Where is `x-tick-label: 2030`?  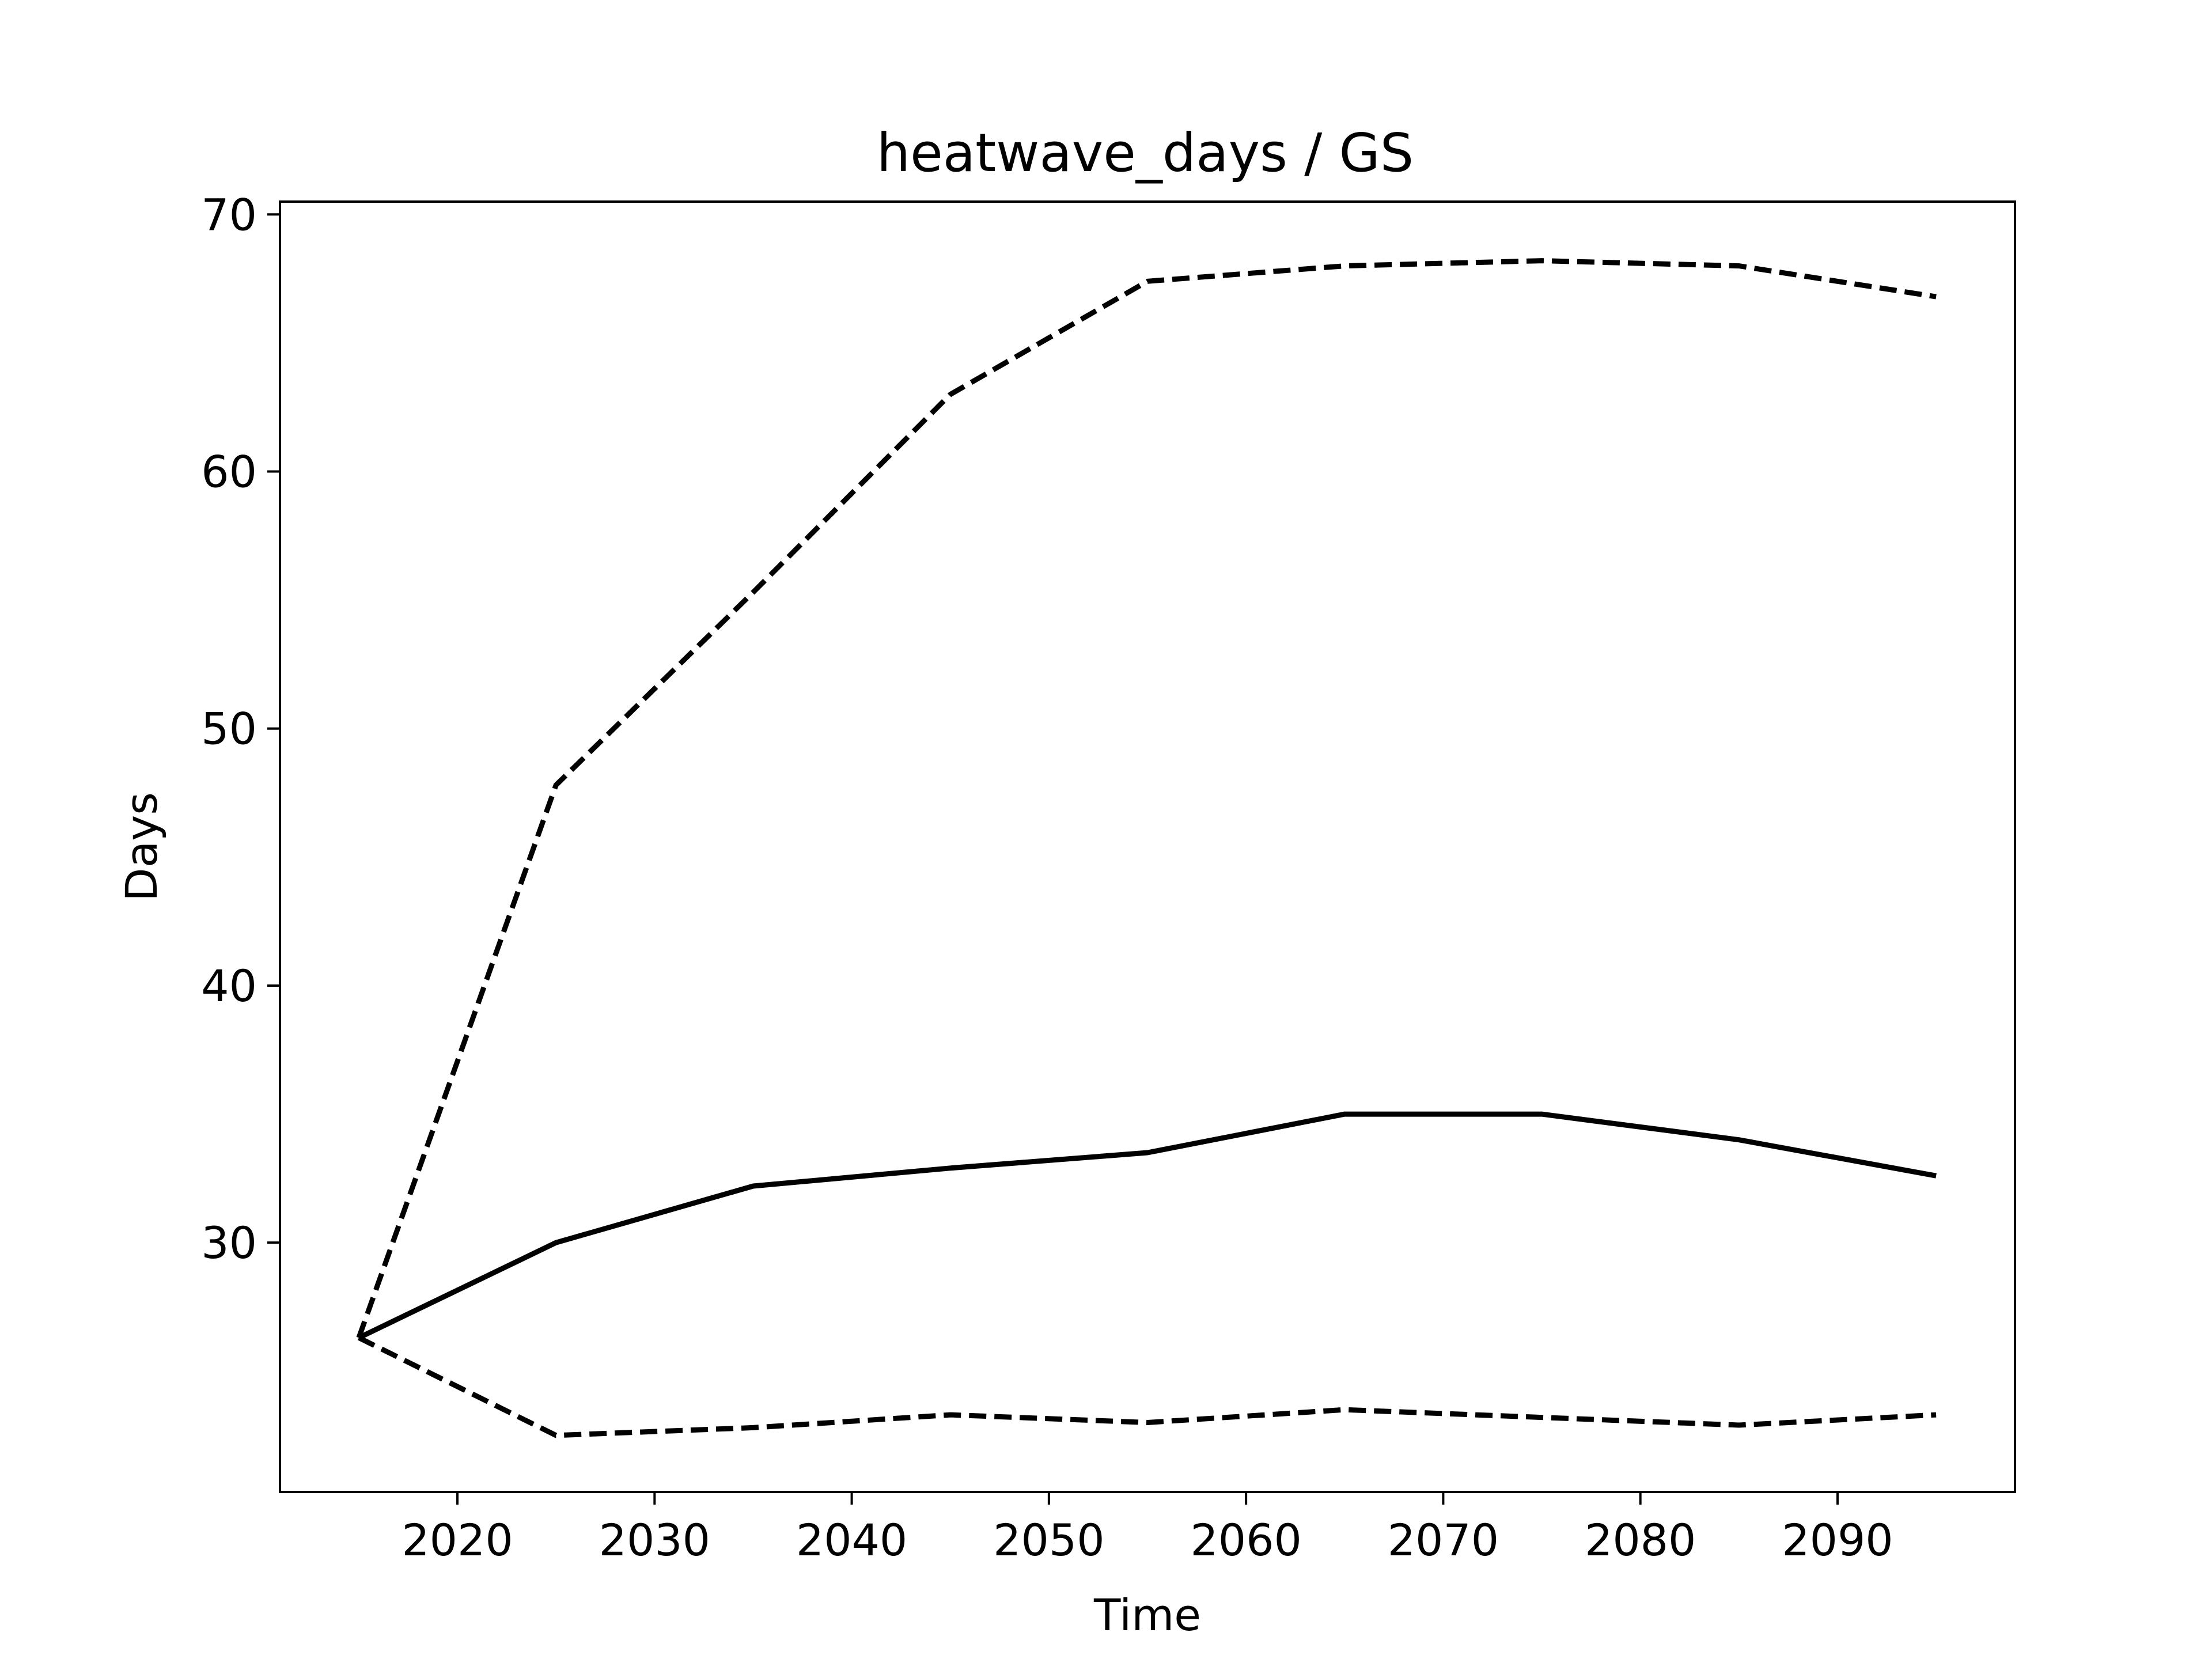 x-tick-label: 2030 is located at coordinates (654, 1540).